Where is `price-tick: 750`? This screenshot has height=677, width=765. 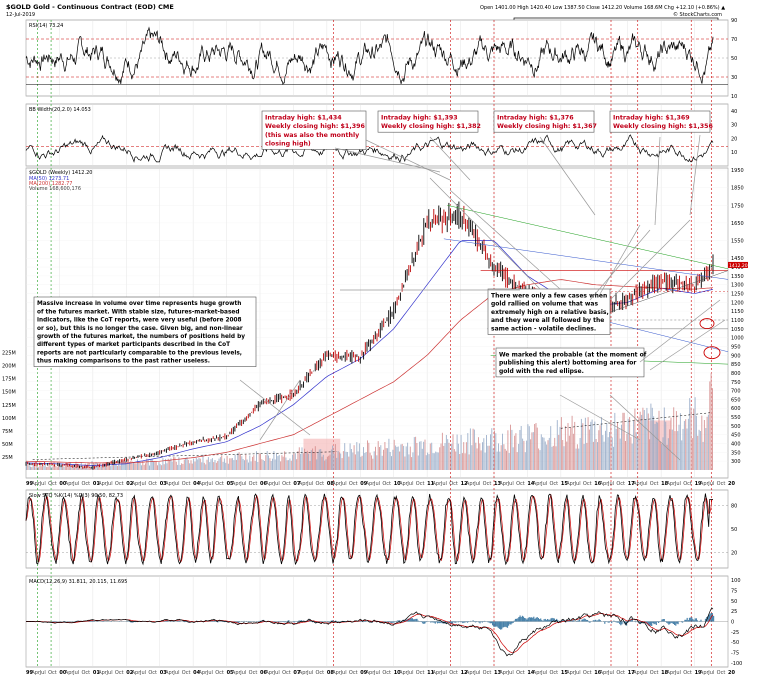
price-tick: 750 is located at coordinates (736, 383).